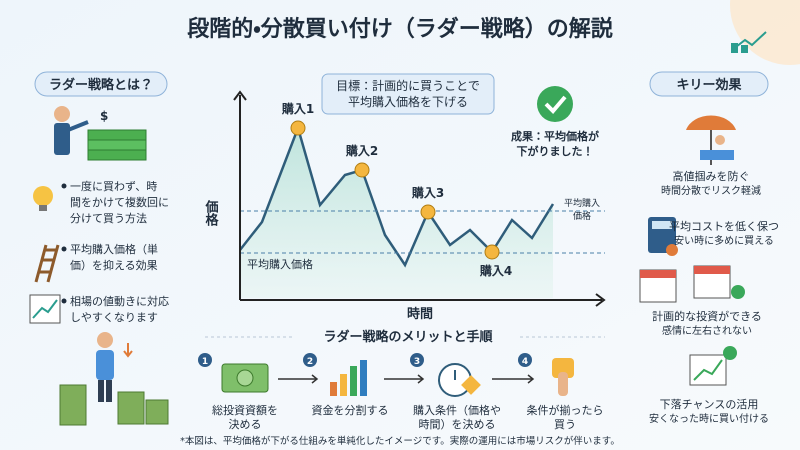 The width and height of the screenshot is (800, 450). Describe the element at coordinates (408, 337) in the screenshot. I see `steps-title: ラダー戦略のメリットと手順` at that location.